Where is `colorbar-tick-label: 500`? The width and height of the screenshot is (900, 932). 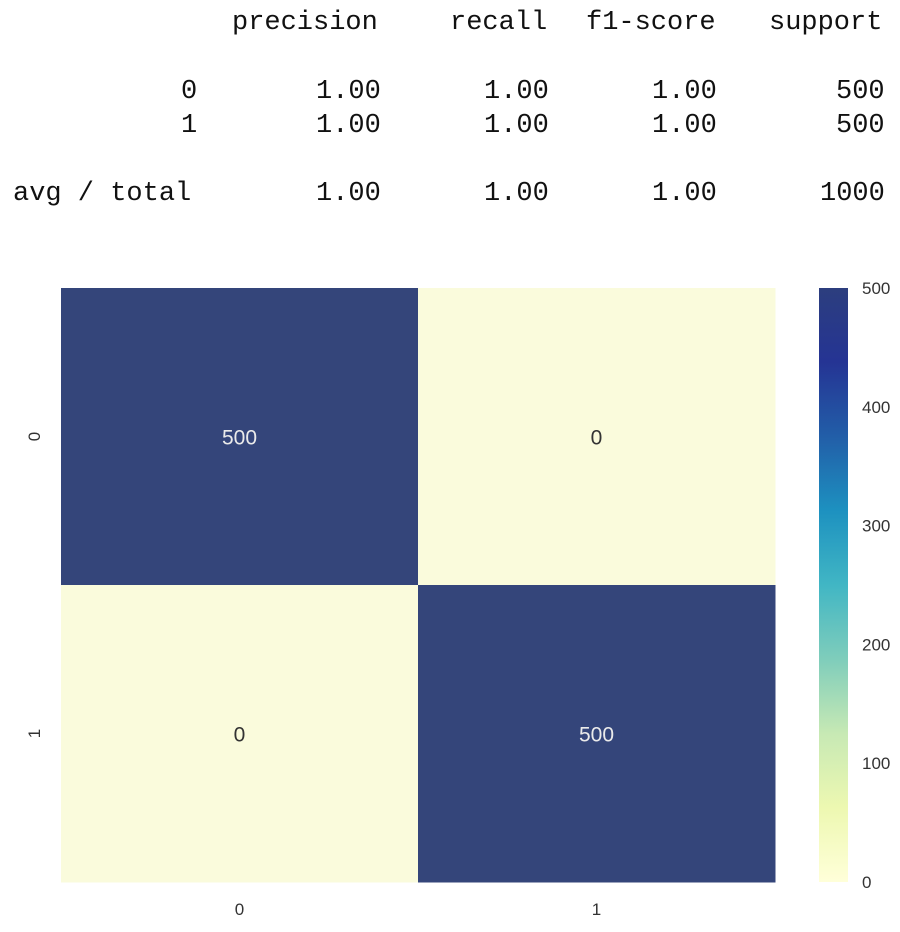
colorbar-tick-label: 500 is located at coordinates (876, 288).